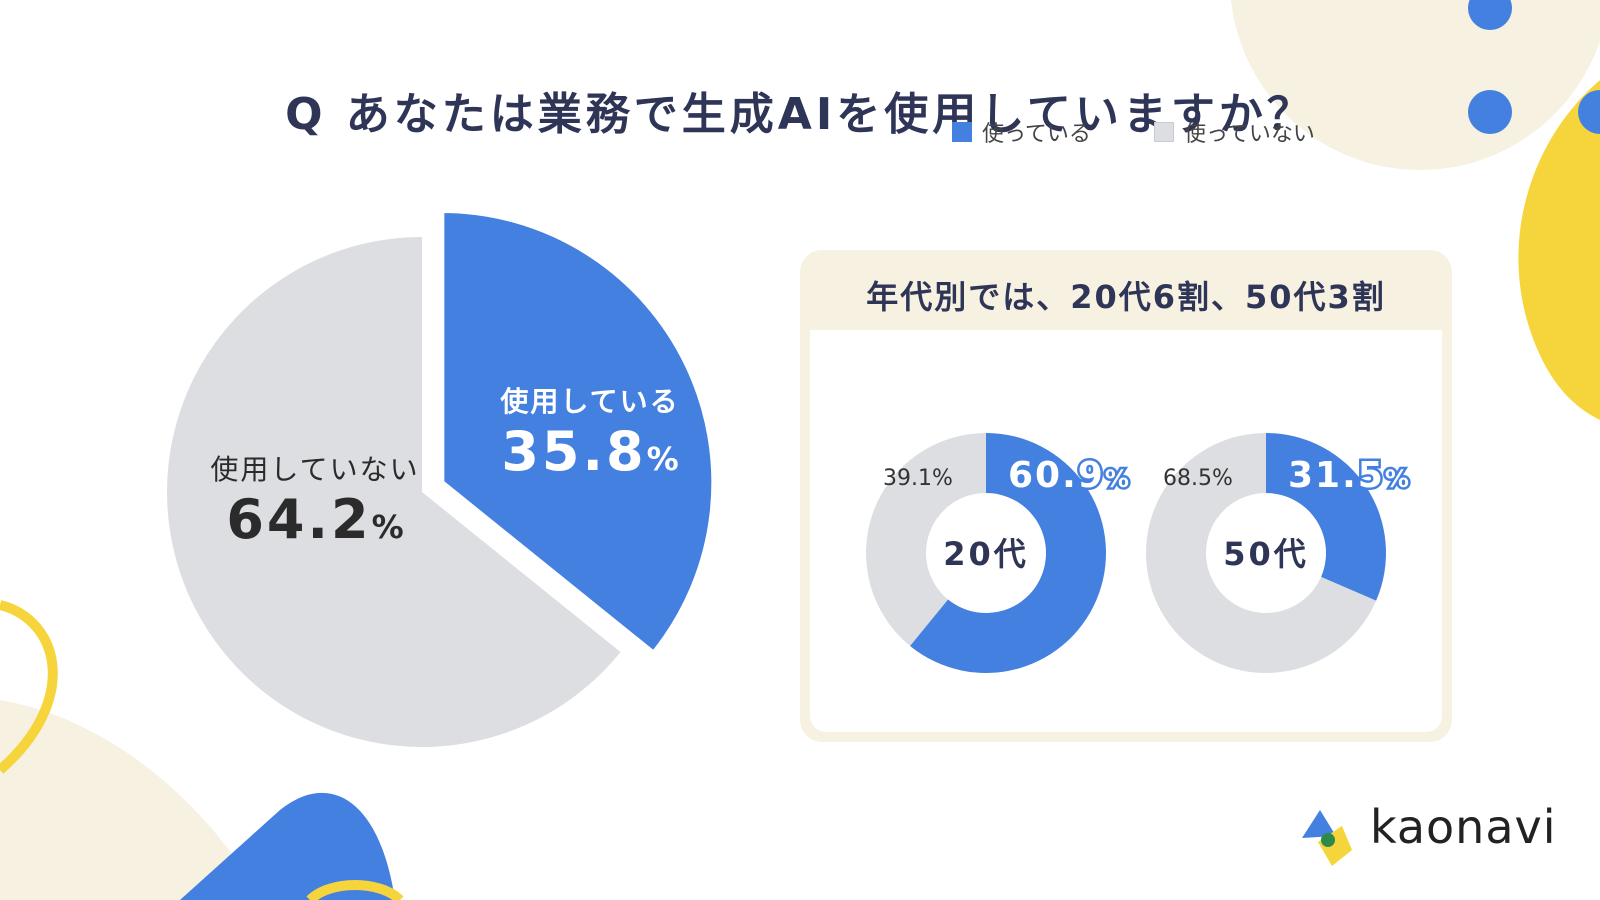  Describe the element at coordinates (1463, 827) in the screenshot. I see `brand-name: kaonavi` at that location.